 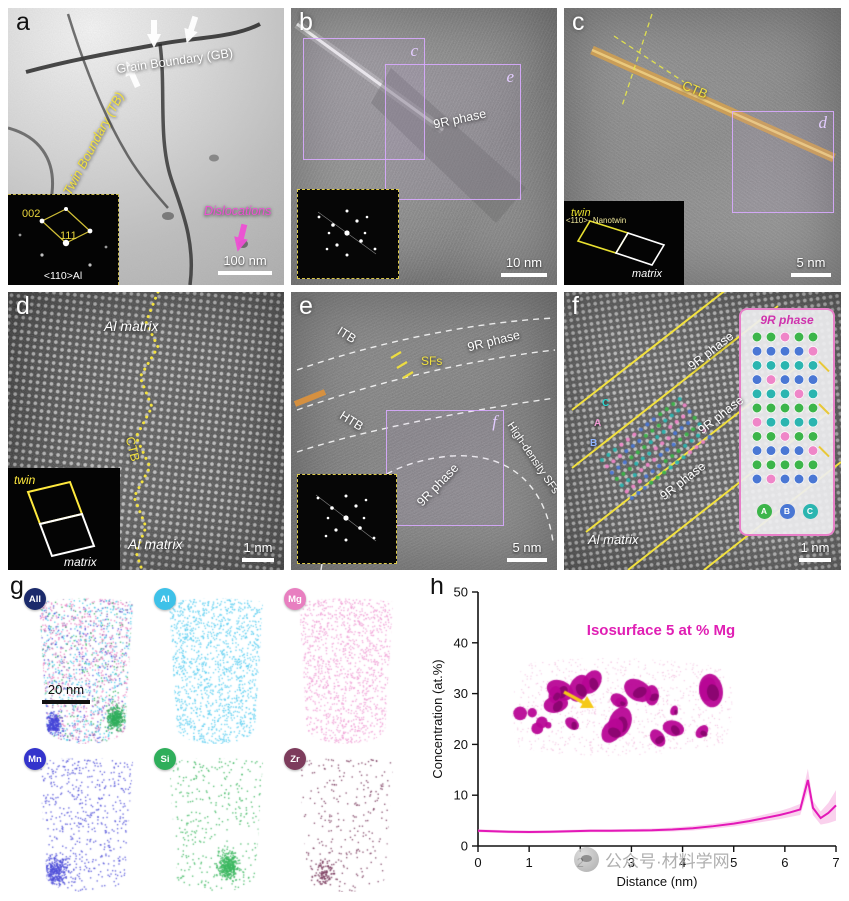 What do you see at coordinates (306, 22) in the screenshot?
I see `panel-letter: b` at bounding box center [306, 22].